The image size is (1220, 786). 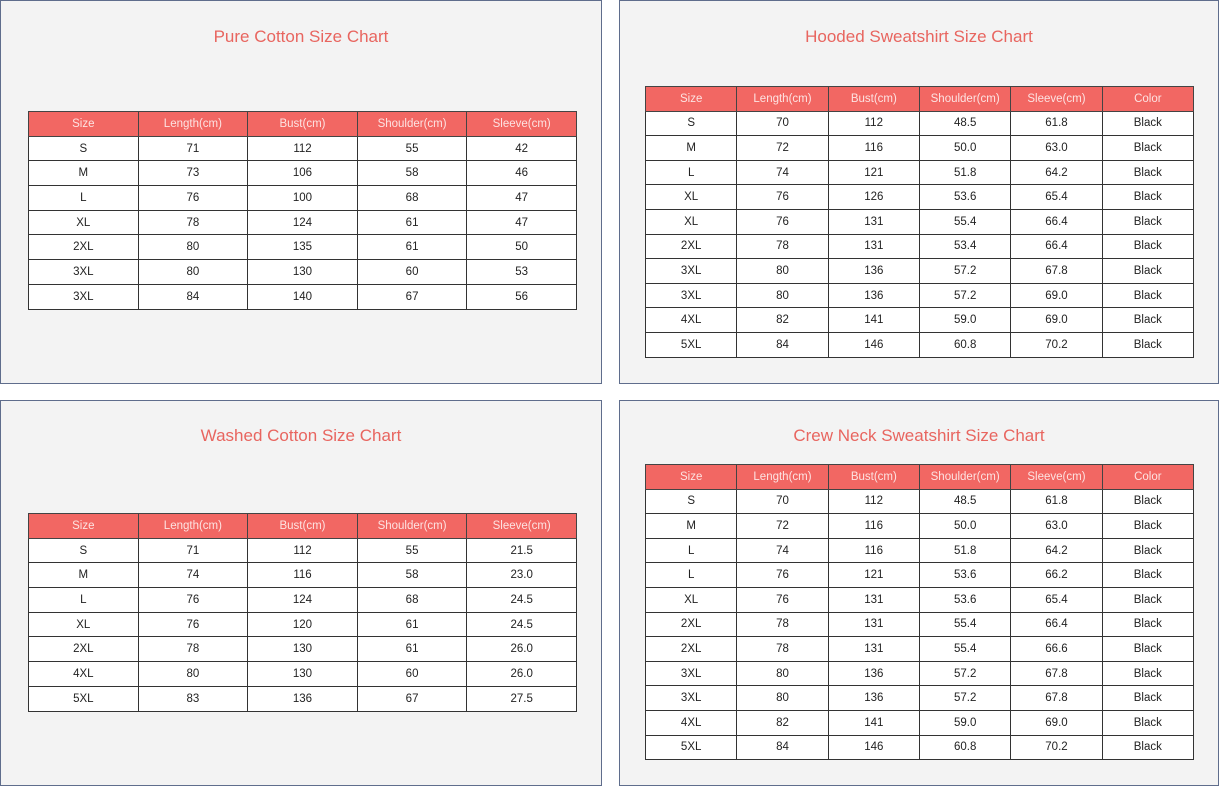 I want to click on table-cell: 66.2, so click(x=1056, y=575).